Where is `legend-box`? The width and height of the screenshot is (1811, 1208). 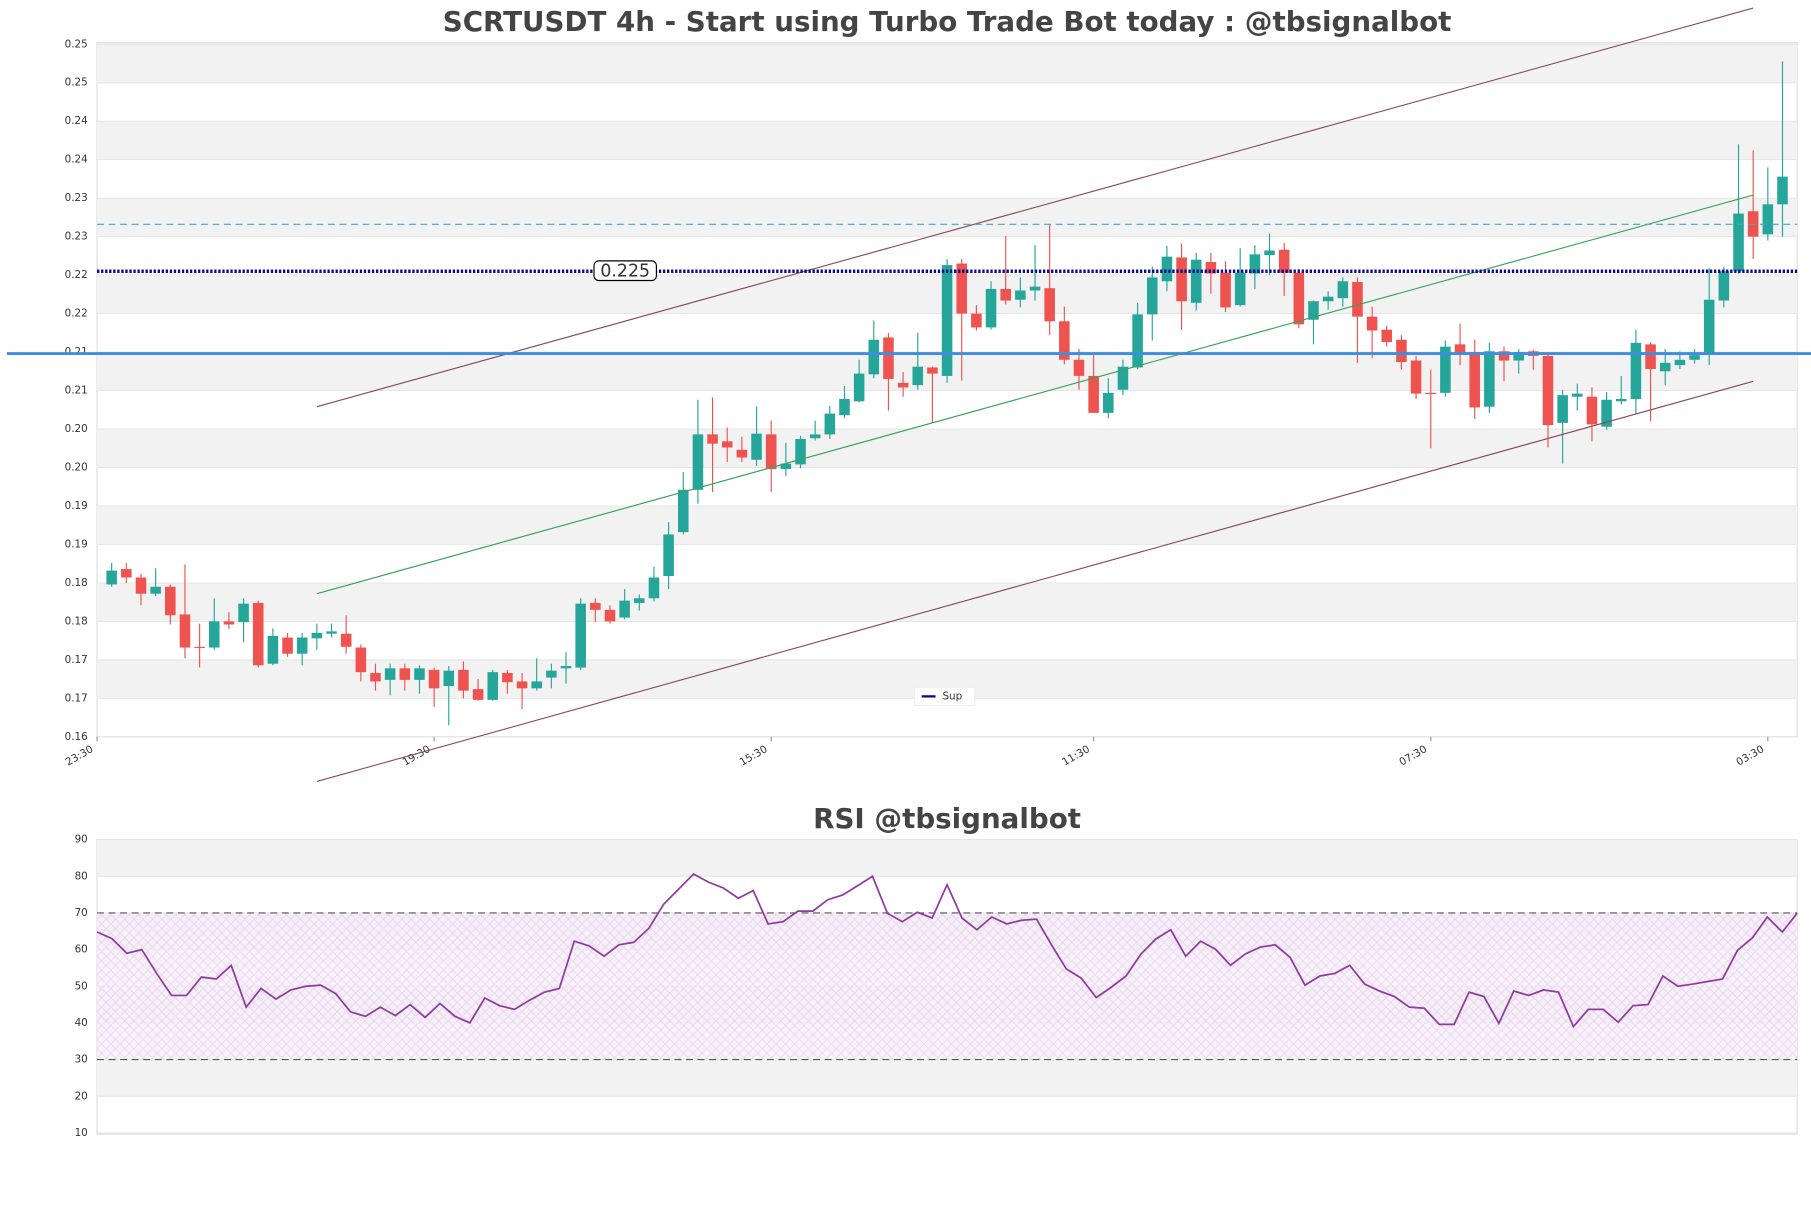 legend-box is located at coordinates (945, 696).